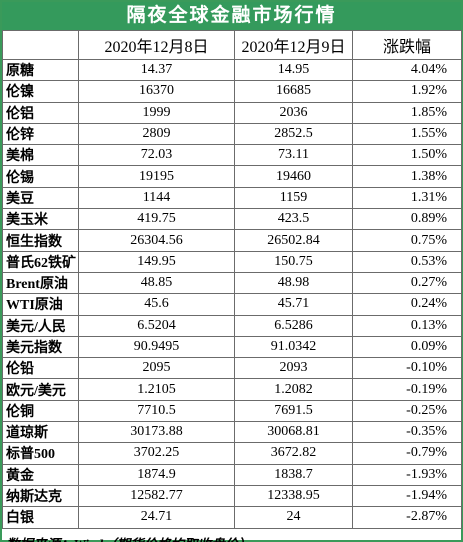 Image resolution: width=463 pixels, height=542 pixels. Describe the element at coordinates (156, 198) in the screenshot. I see `cell: 1144` at that location.